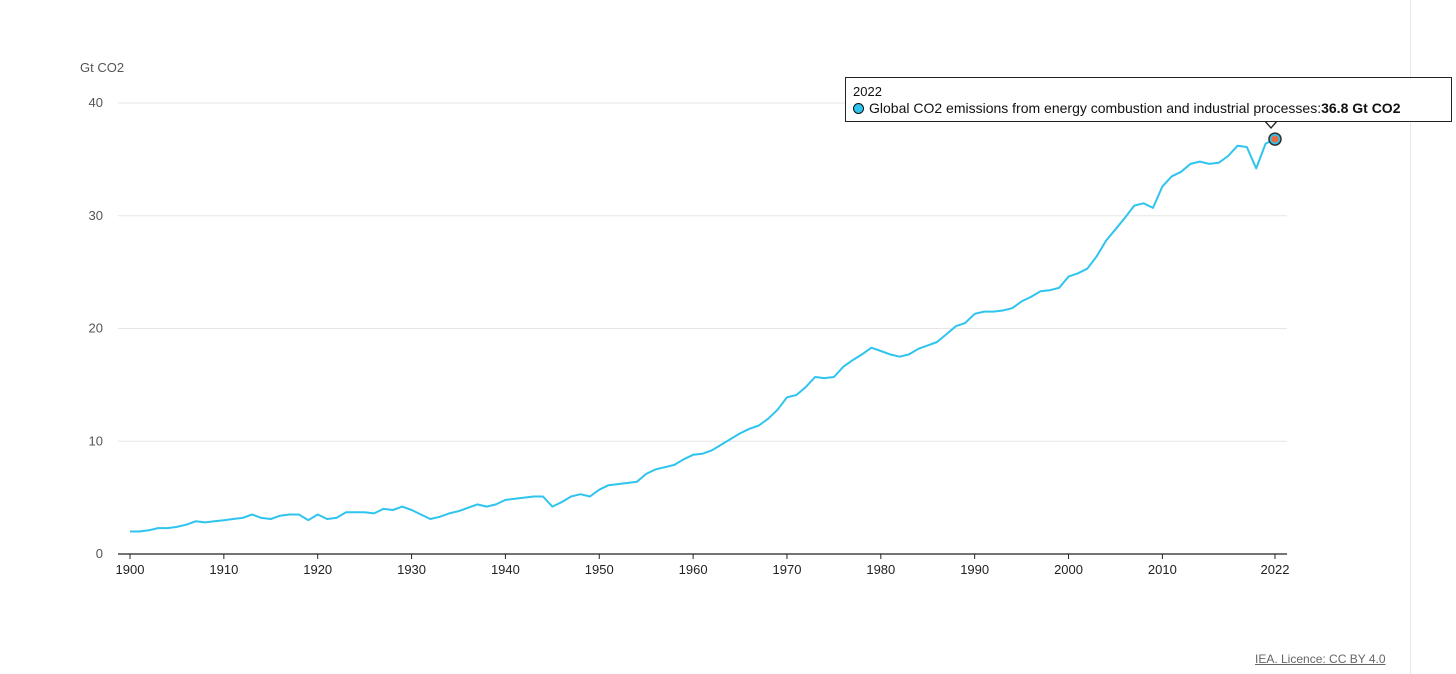  Describe the element at coordinates (96, 215) in the screenshot. I see `y-tick-label-30: 30` at that location.